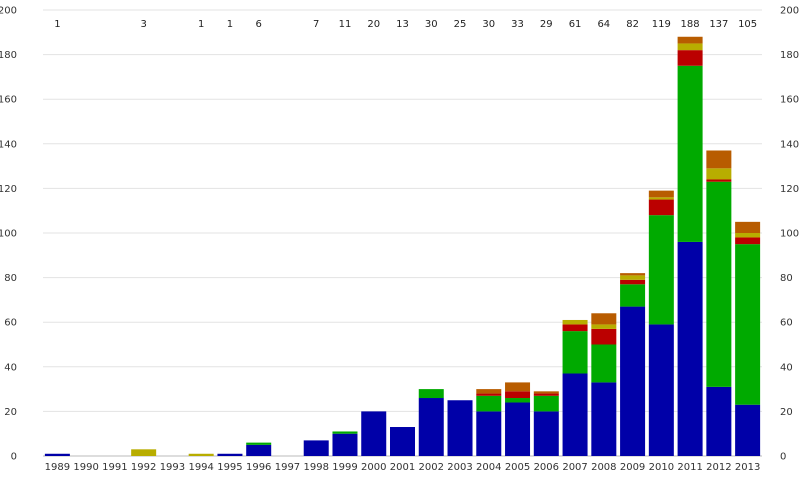  What do you see at coordinates (546, 467) in the screenshot?
I see `x-tick-2006: 2006` at bounding box center [546, 467].